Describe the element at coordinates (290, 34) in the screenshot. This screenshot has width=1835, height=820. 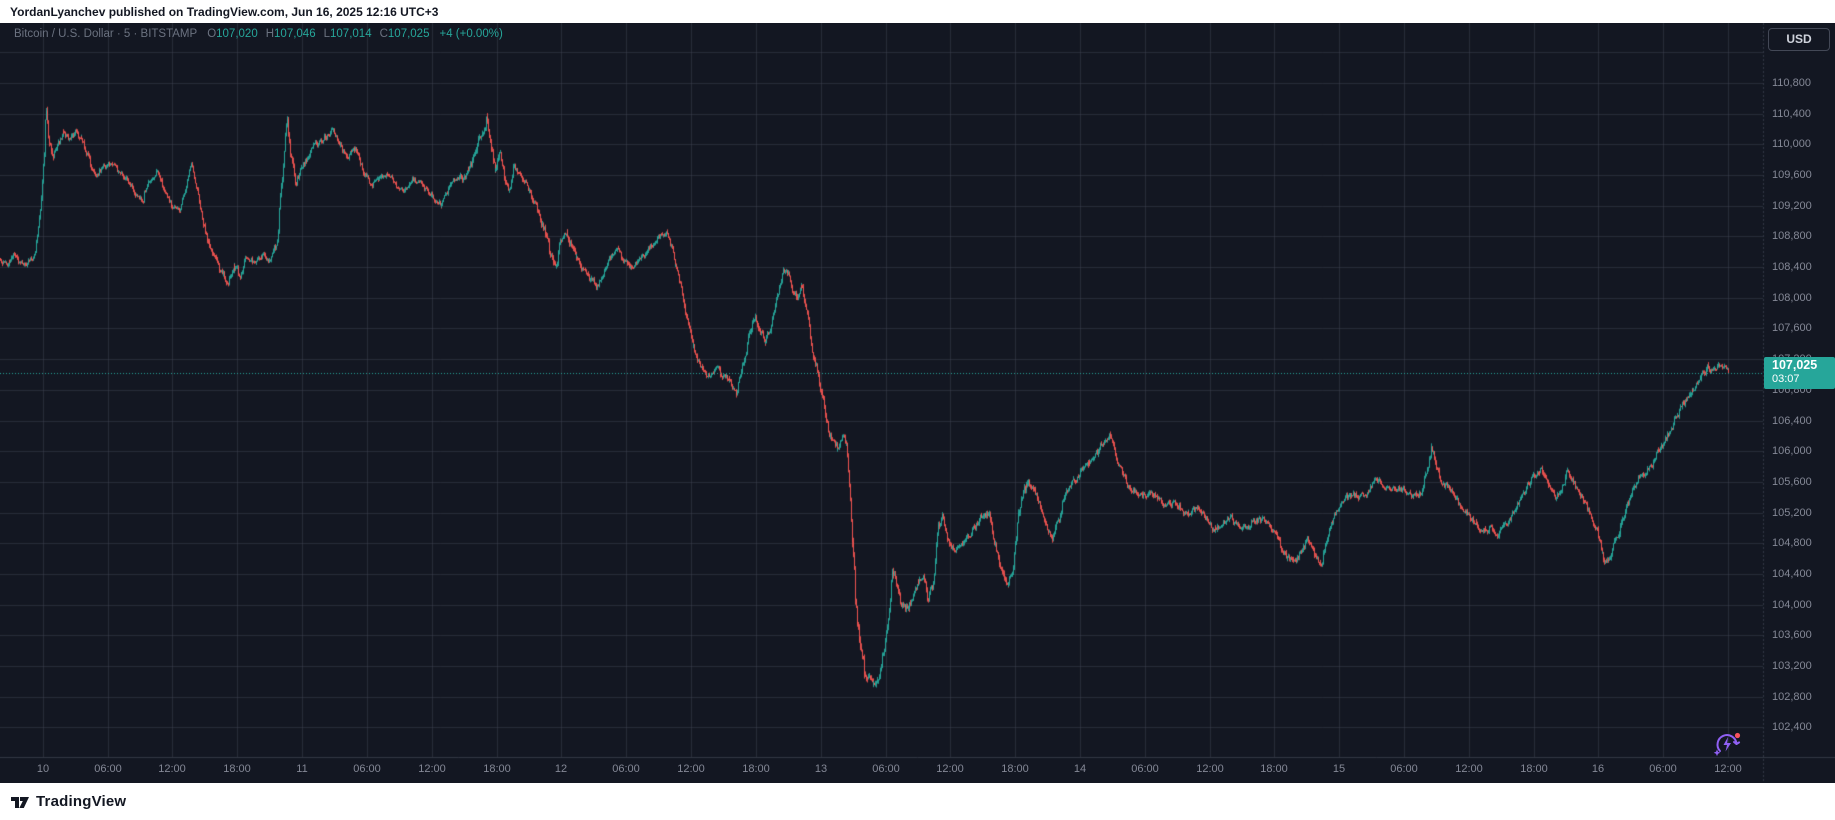
I see `ohlc-high: H107,046` at that location.